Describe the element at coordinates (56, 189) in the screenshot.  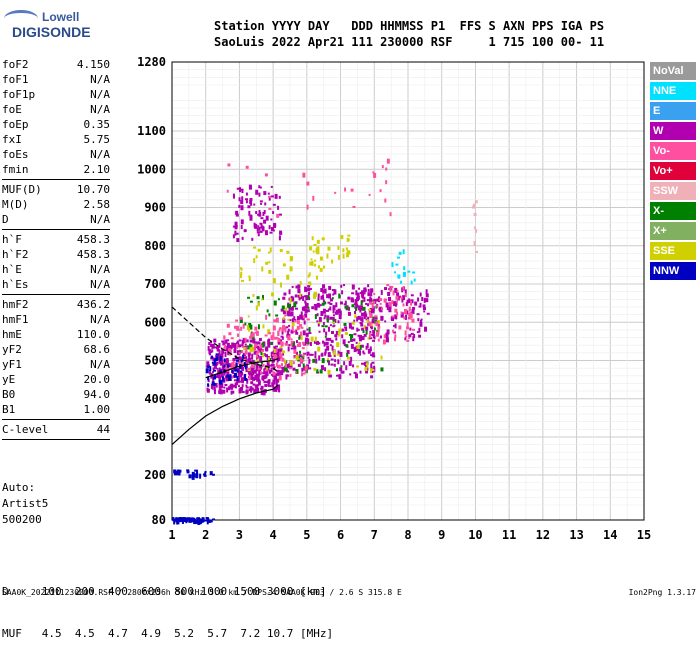
I see `param-row: MUF(D) 10.70` at that location.